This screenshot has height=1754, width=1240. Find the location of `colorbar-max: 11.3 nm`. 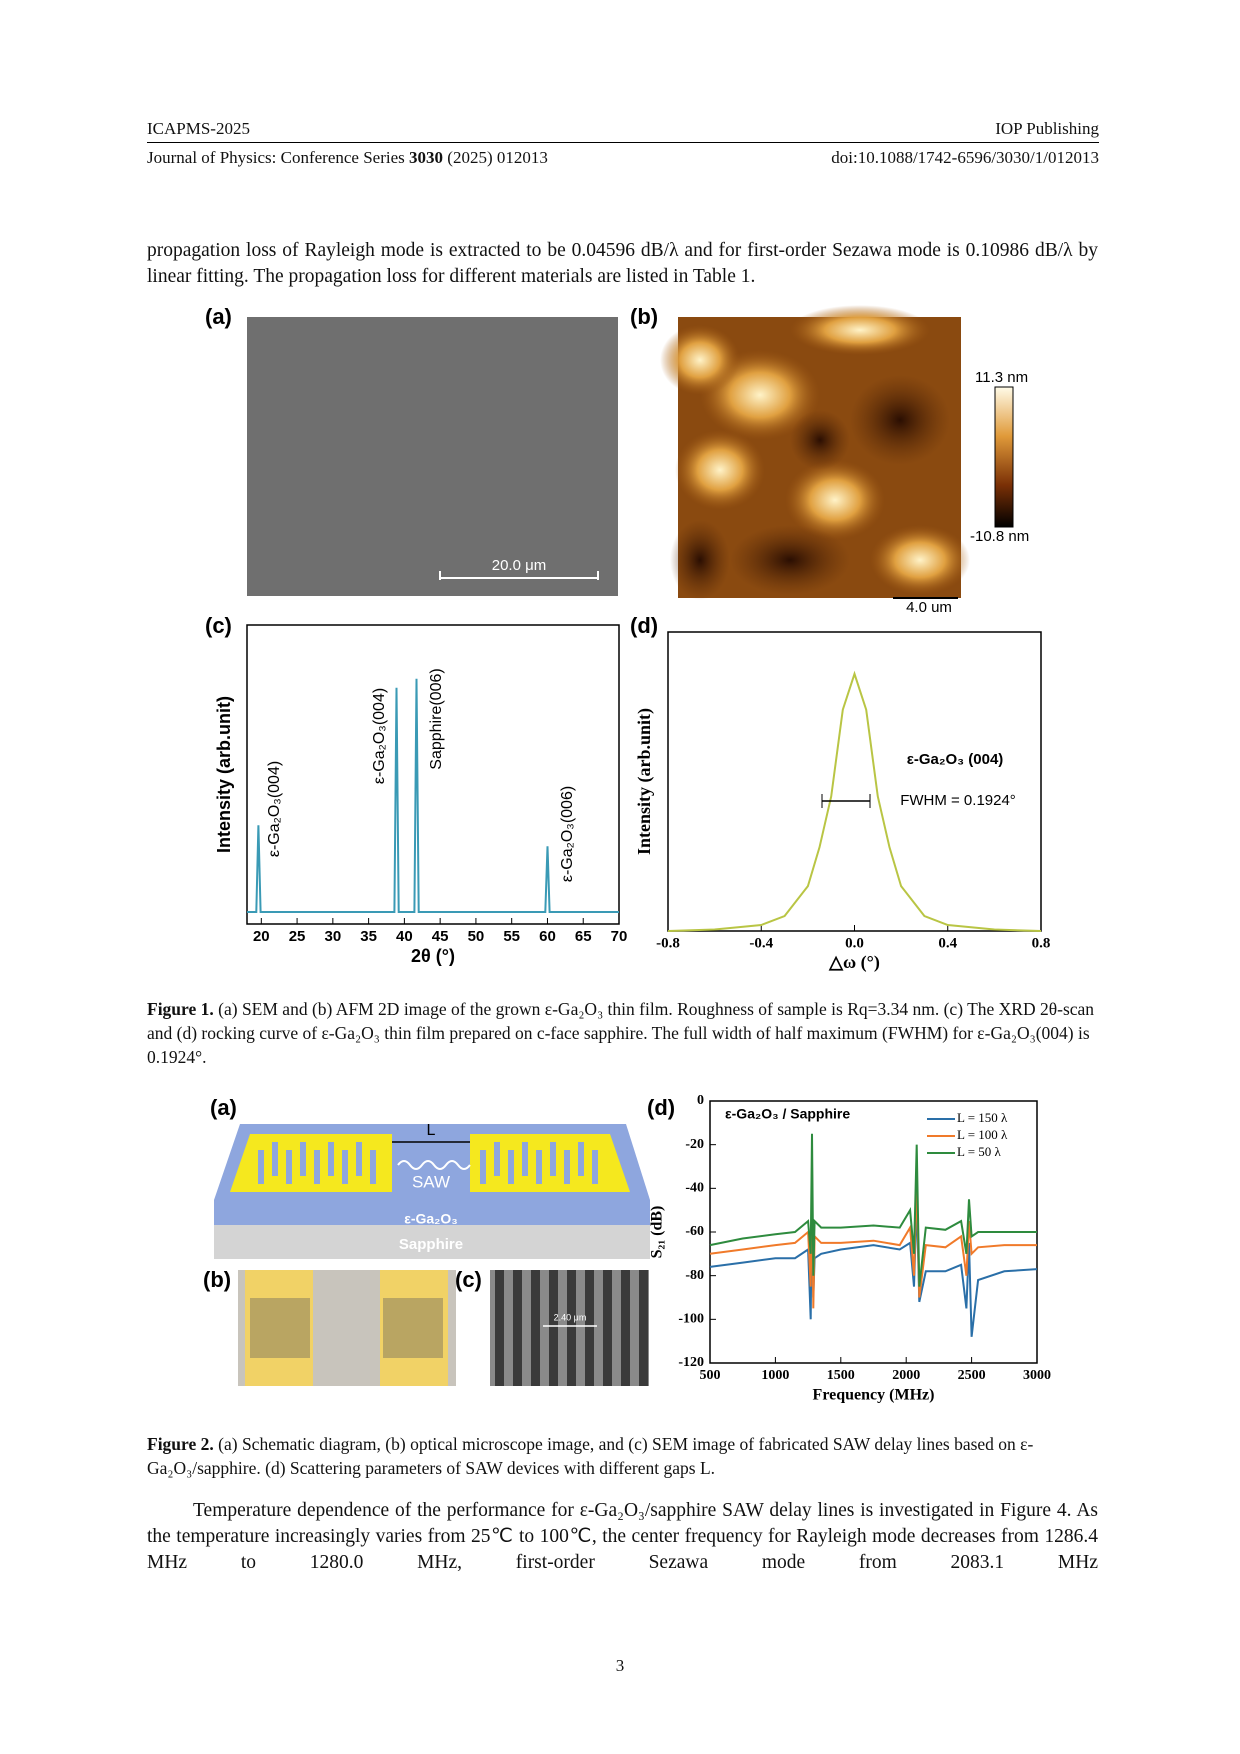

colorbar-max: 11.3 nm is located at coordinates (1001, 377).